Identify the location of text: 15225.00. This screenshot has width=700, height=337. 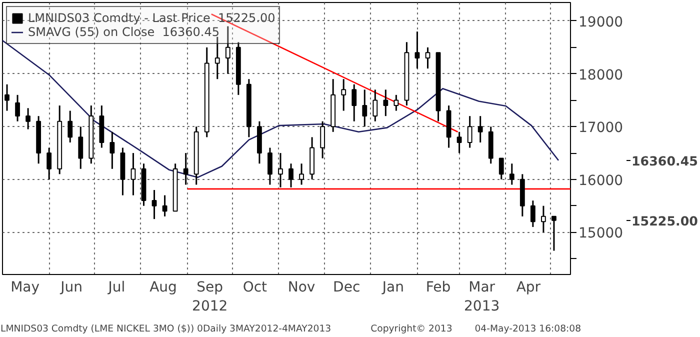
(665, 220).